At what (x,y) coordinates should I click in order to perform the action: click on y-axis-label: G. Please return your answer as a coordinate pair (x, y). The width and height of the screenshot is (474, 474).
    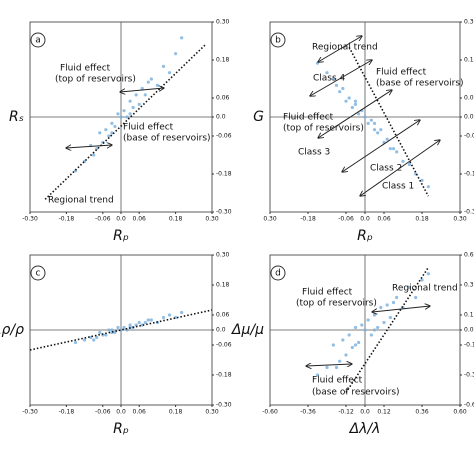
    Looking at the image, I should click on (258, 117).